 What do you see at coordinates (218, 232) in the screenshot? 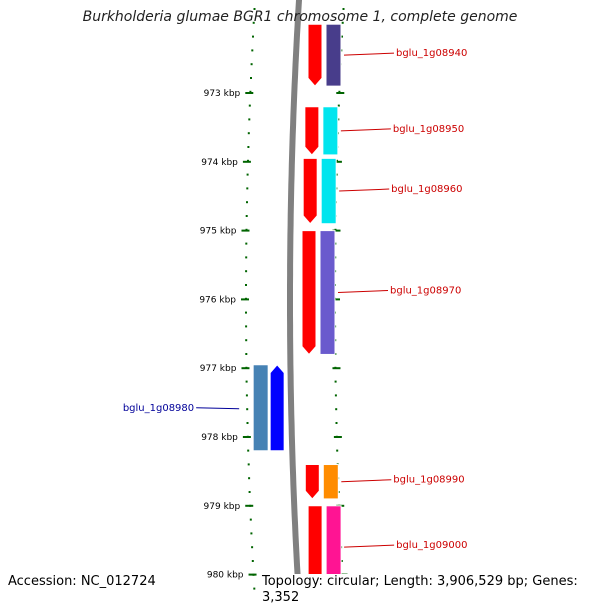
I see `tick-label: 975 kbp` at bounding box center [218, 232].